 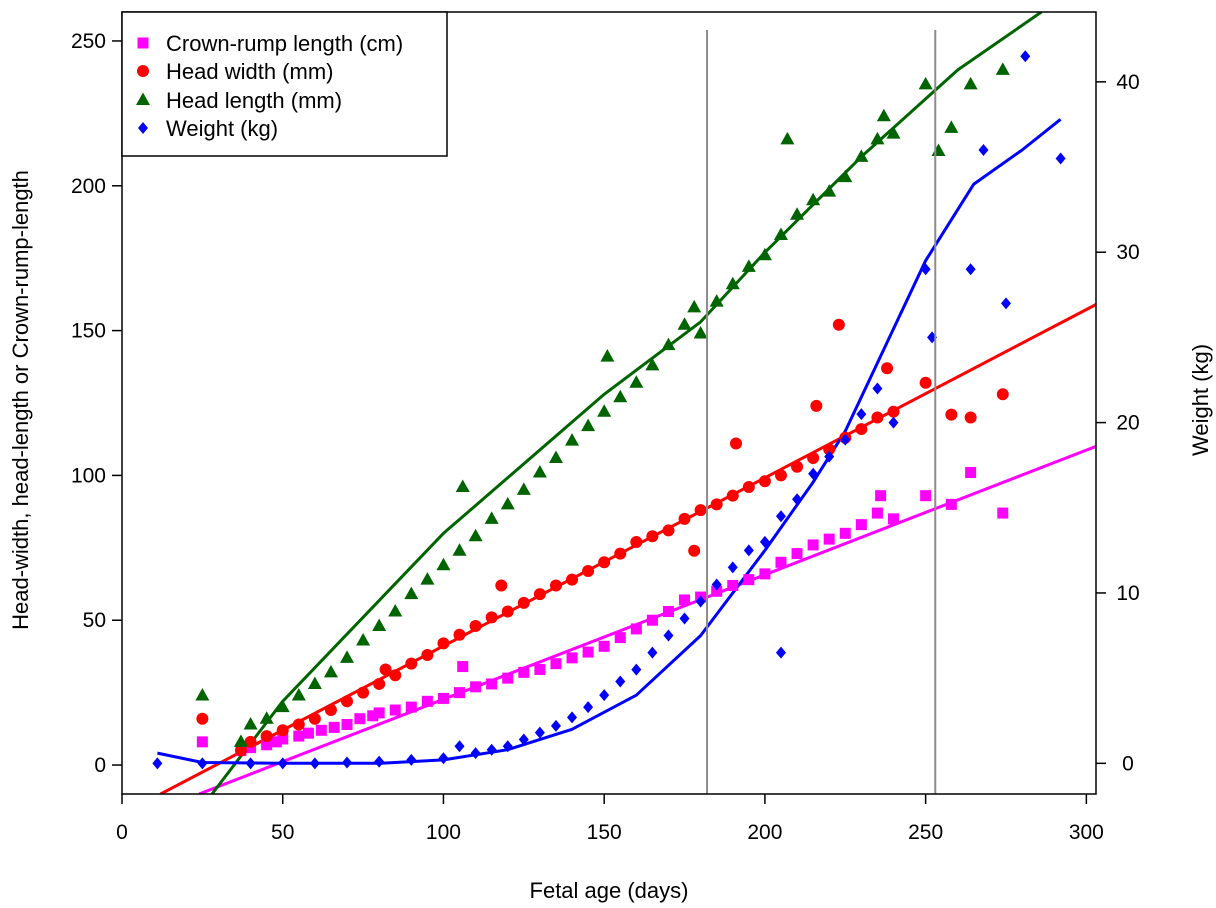 What do you see at coordinates (88, 186) in the screenshot?
I see `y-left-tick-label: 200` at bounding box center [88, 186].